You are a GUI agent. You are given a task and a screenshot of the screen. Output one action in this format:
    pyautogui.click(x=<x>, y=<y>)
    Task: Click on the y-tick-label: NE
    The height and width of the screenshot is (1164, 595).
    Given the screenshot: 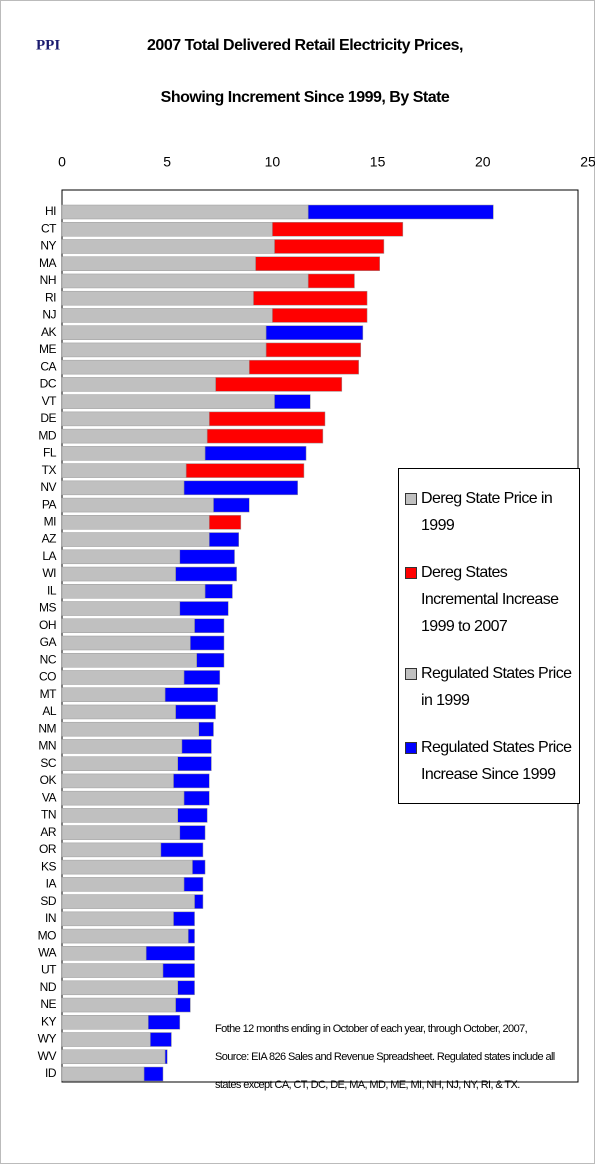 What is the action you would take?
    pyautogui.click(x=48, y=1004)
    